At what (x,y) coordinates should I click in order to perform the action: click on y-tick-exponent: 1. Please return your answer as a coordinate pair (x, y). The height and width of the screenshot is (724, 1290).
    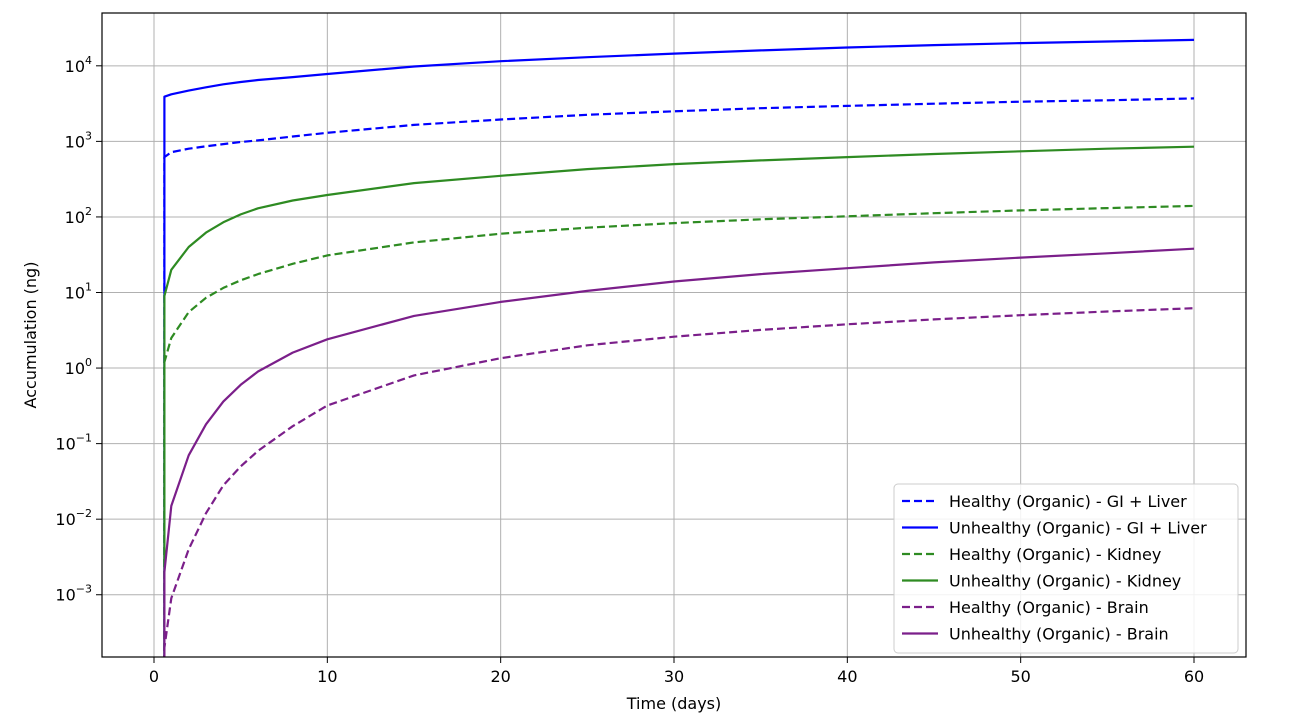
    Looking at the image, I should click on (88, 286).